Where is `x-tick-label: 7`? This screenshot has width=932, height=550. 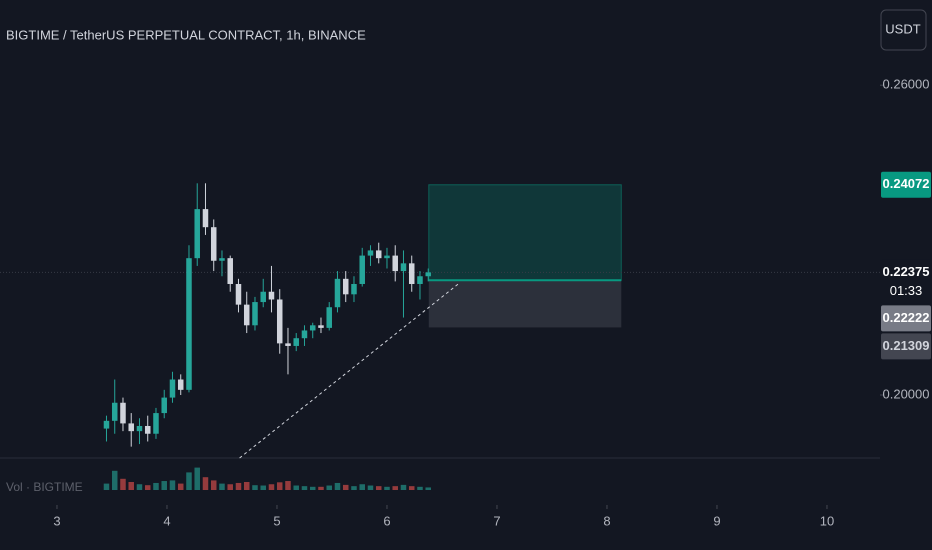
x-tick-label: 7 is located at coordinates (496, 520).